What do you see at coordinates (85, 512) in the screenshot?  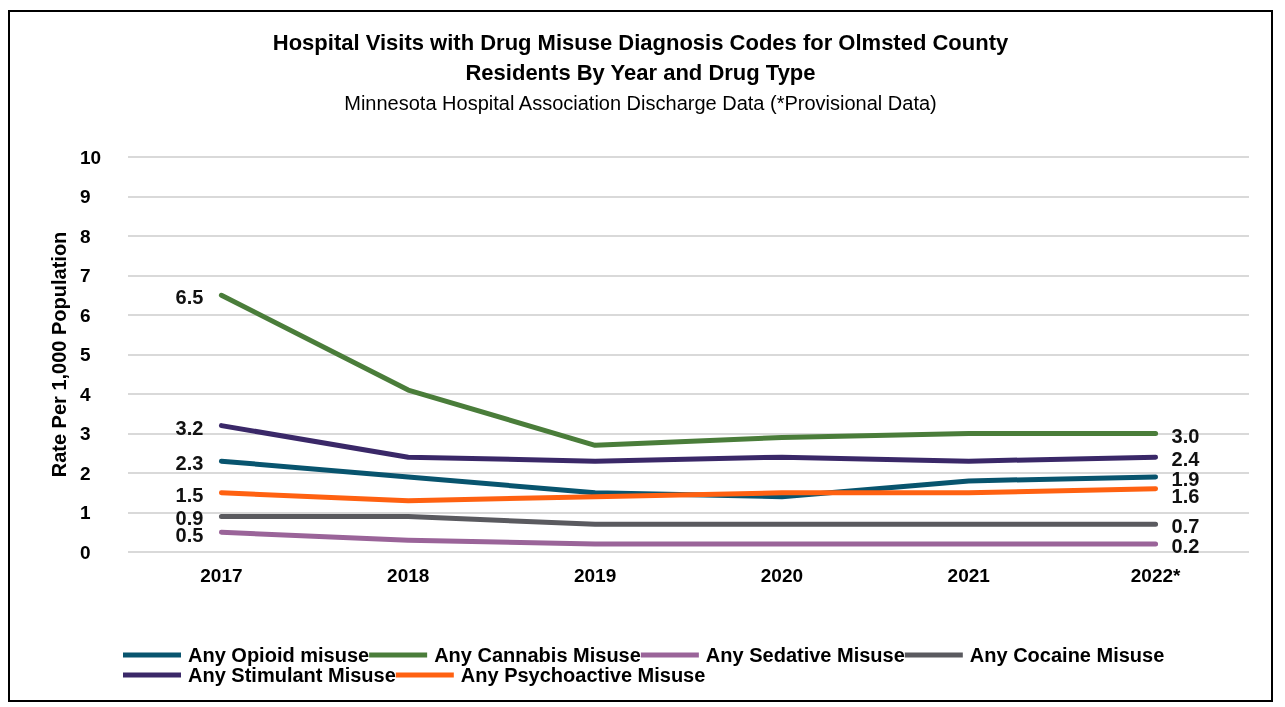 I see `y-tick-label: 1` at bounding box center [85, 512].